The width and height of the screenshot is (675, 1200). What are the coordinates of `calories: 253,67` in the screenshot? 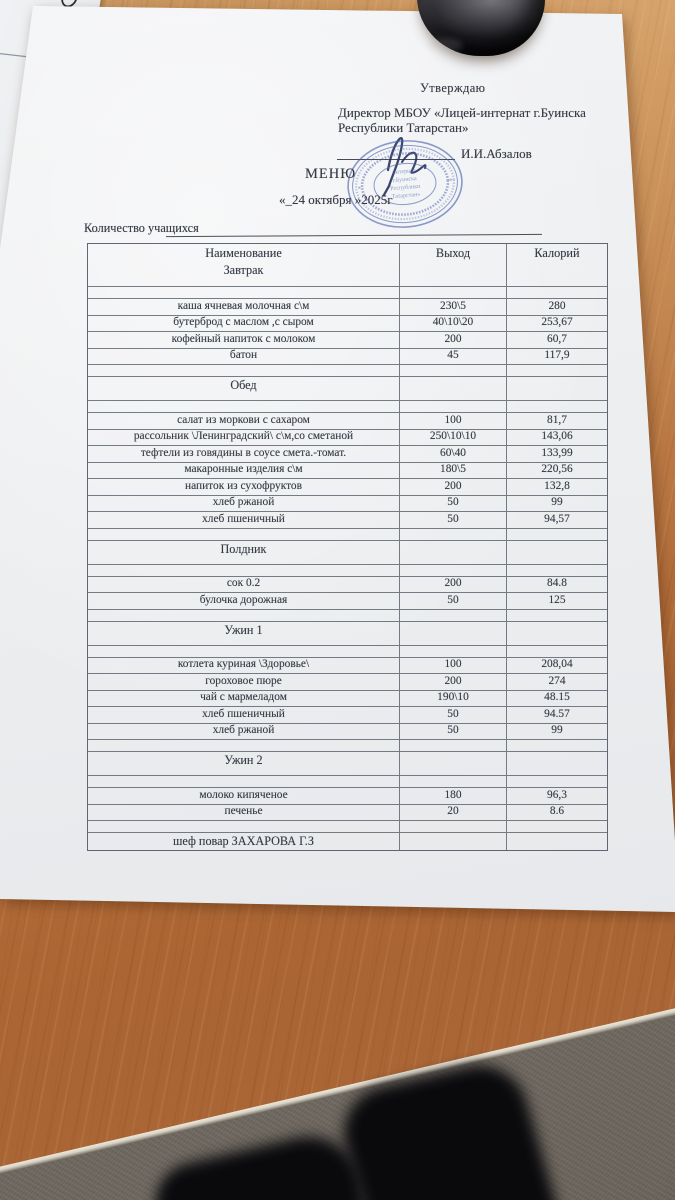 It's located at (556, 323).